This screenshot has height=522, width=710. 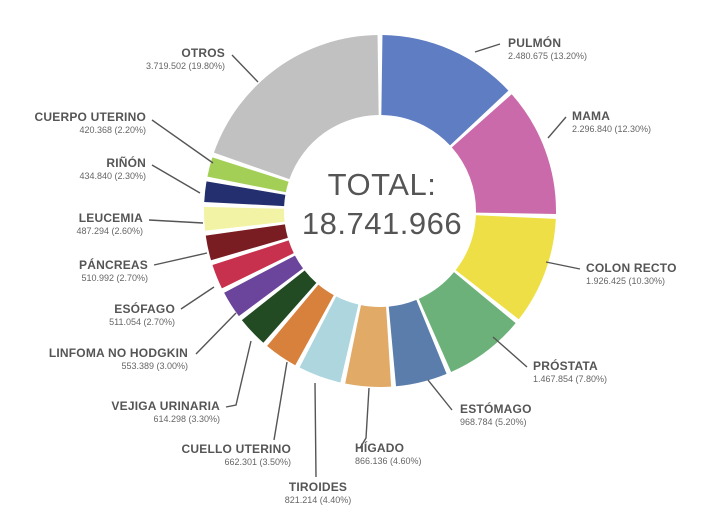 What do you see at coordinates (180, 259) in the screenshot?
I see `leader-line-pancreas` at bounding box center [180, 259].